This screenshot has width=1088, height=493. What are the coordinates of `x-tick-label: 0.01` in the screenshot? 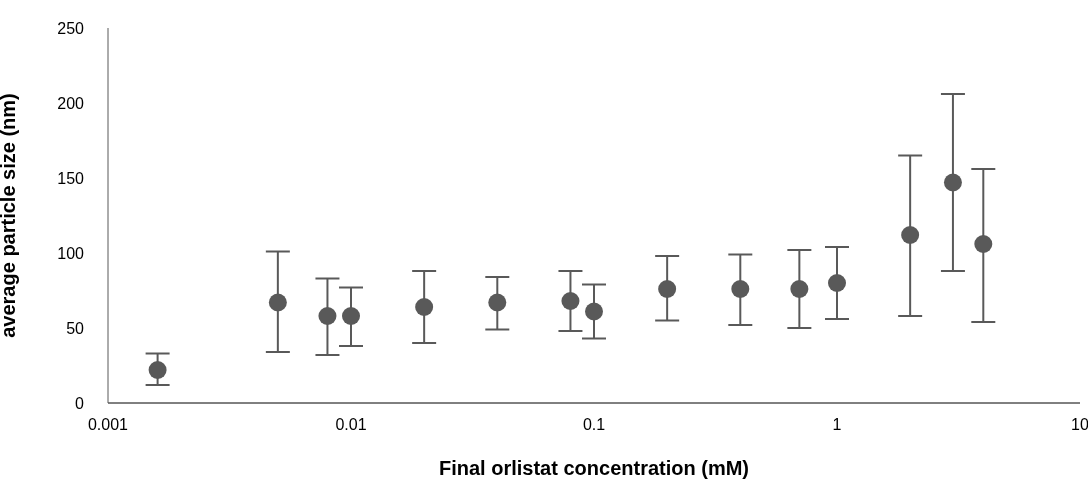 It's located at (351, 425).